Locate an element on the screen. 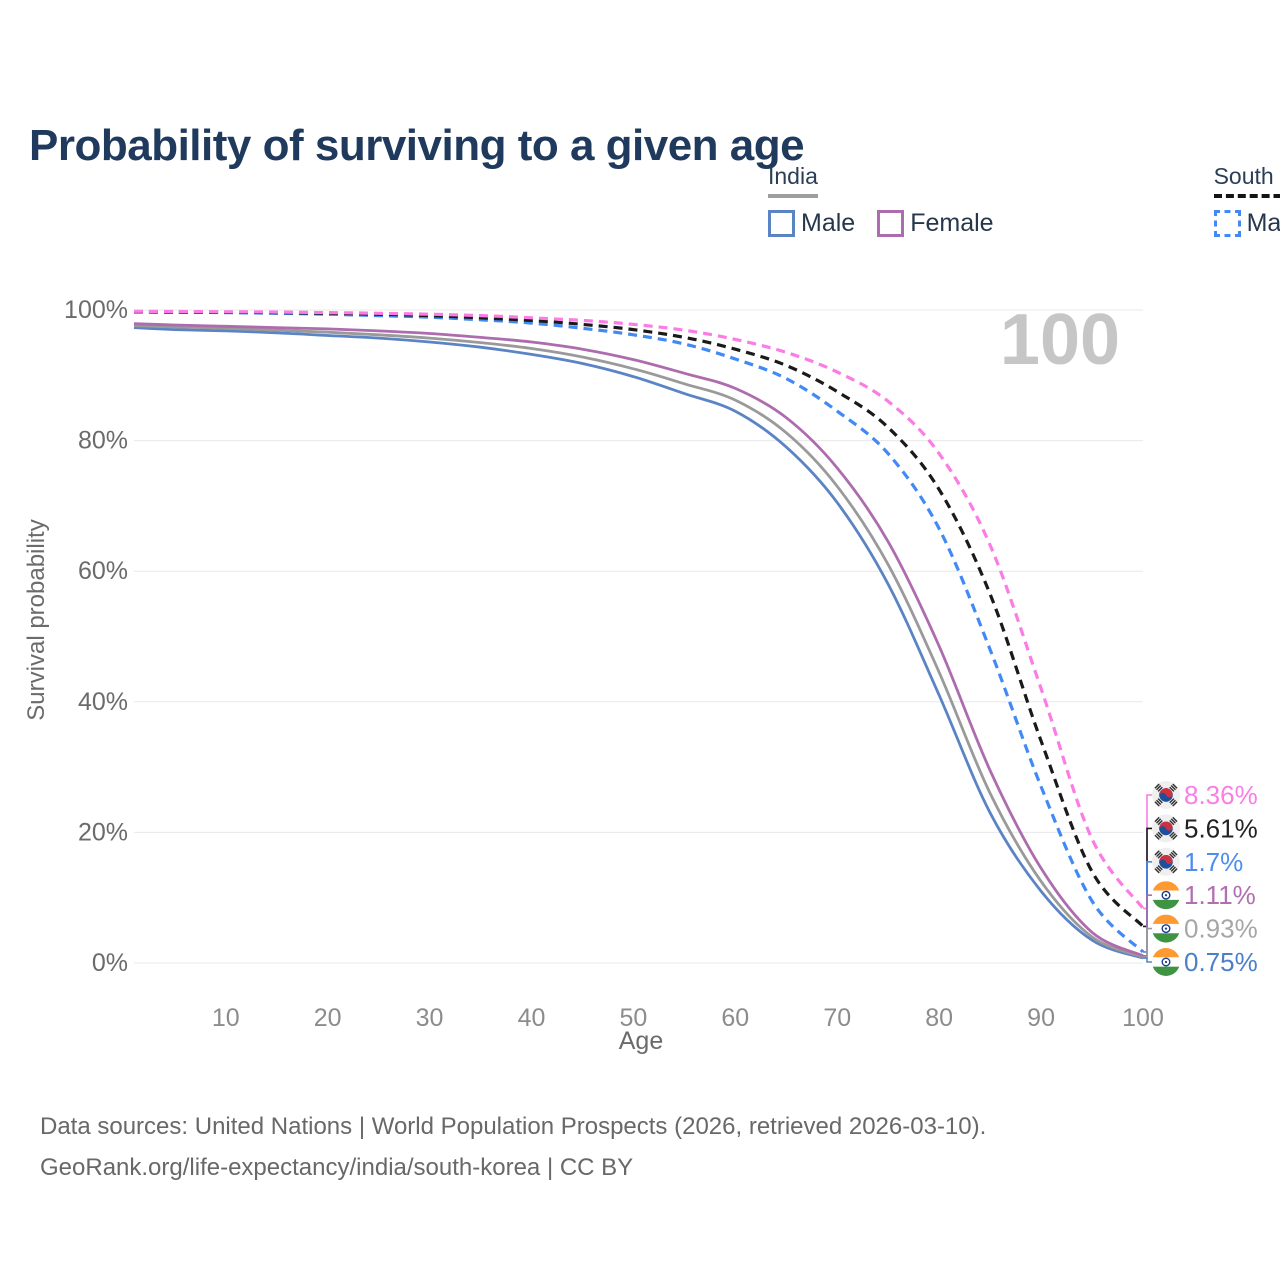 This screenshot has height=1285, width=1280. x-axis-tick-label: 10 is located at coordinates (226, 1018).